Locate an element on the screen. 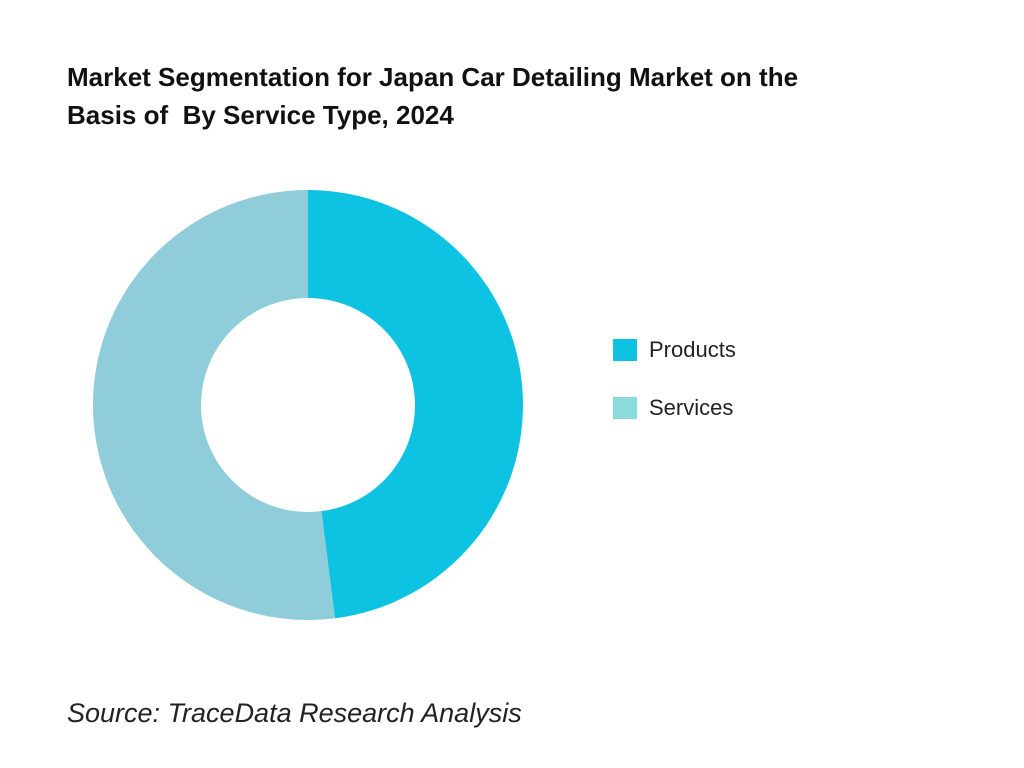 The image size is (1024, 768). legend-item-services: Services is located at coordinates (674, 408).